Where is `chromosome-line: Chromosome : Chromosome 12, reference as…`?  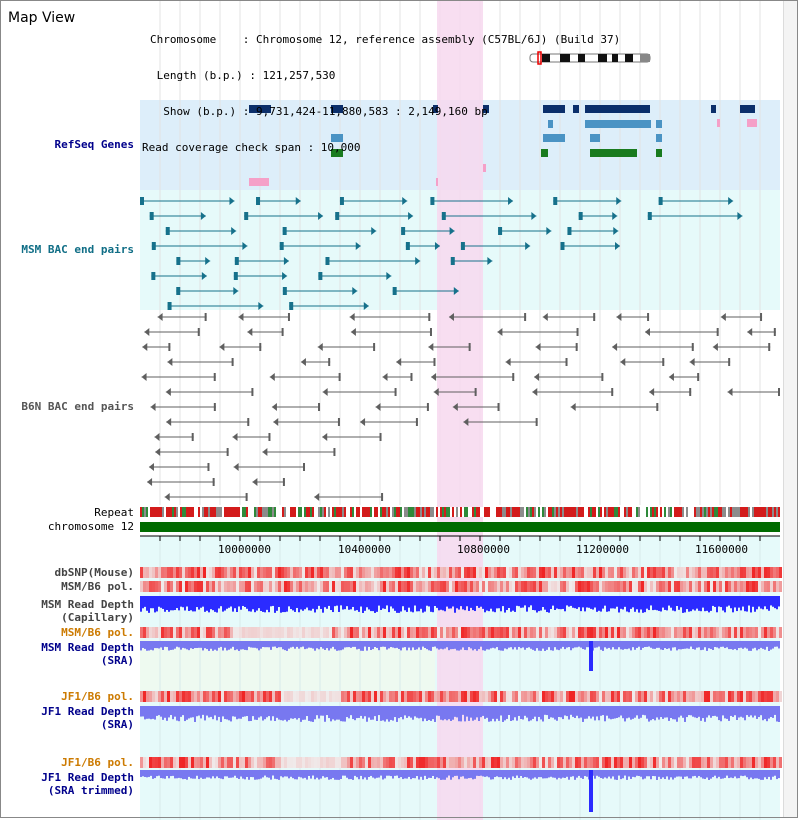 chromosome-line: Chromosome : Chromosome 12, reference as… is located at coordinates (385, 39).